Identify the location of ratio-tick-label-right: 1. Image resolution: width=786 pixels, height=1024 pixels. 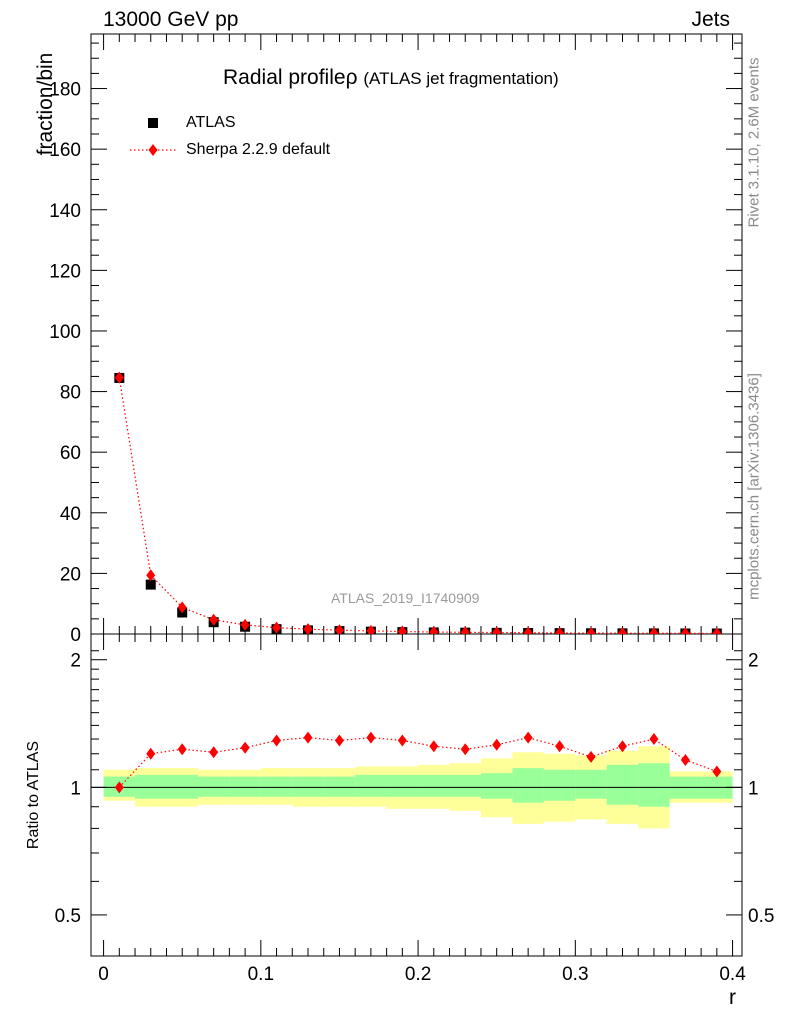
(753, 788).